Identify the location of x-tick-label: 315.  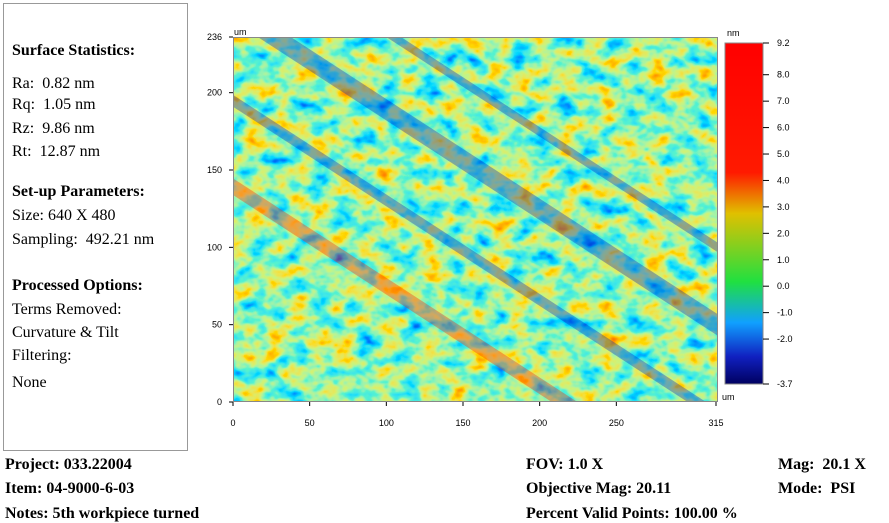
(715, 423).